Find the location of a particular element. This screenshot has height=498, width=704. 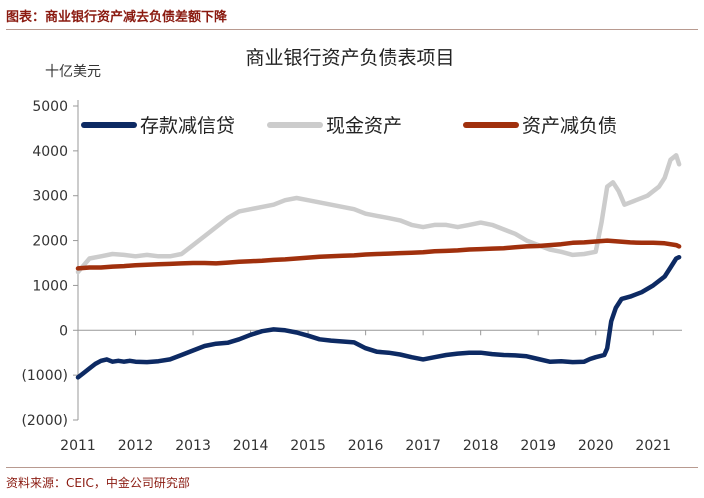

y-tick-label: 3000 is located at coordinates (50, 197).